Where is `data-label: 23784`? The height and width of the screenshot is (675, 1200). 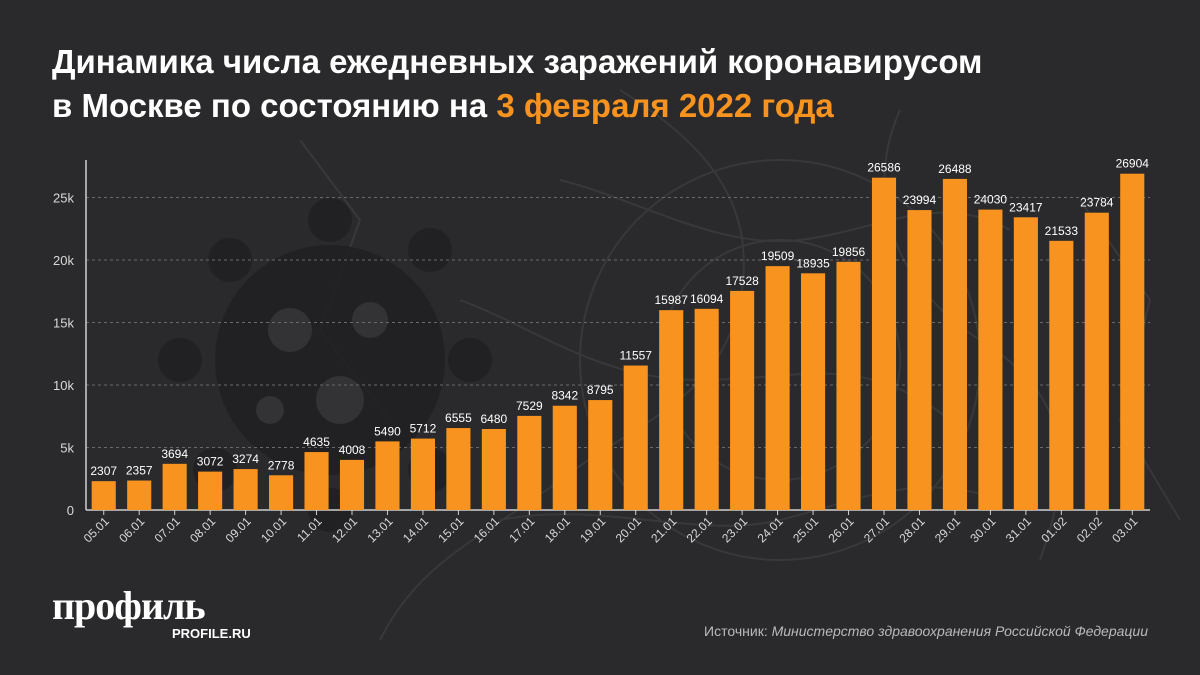
data-label: 23784 is located at coordinates (1097, 203).